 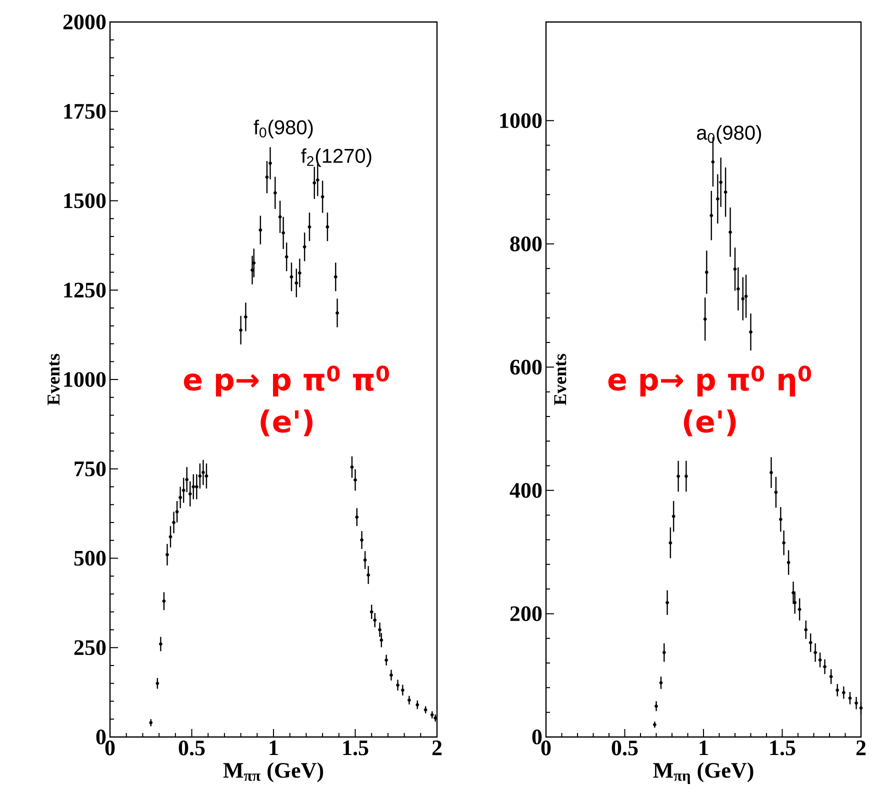 What do you see at coordinates (85, 290) in the screenshot?
I see `y-tick-label: 1250` at bounding box center [85, 290].